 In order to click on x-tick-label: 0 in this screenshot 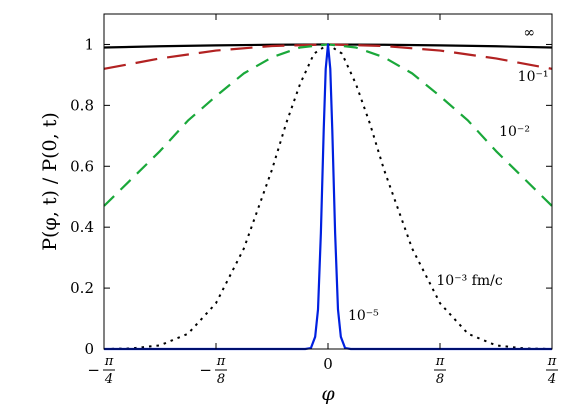, I will do `click(328, 364)`.